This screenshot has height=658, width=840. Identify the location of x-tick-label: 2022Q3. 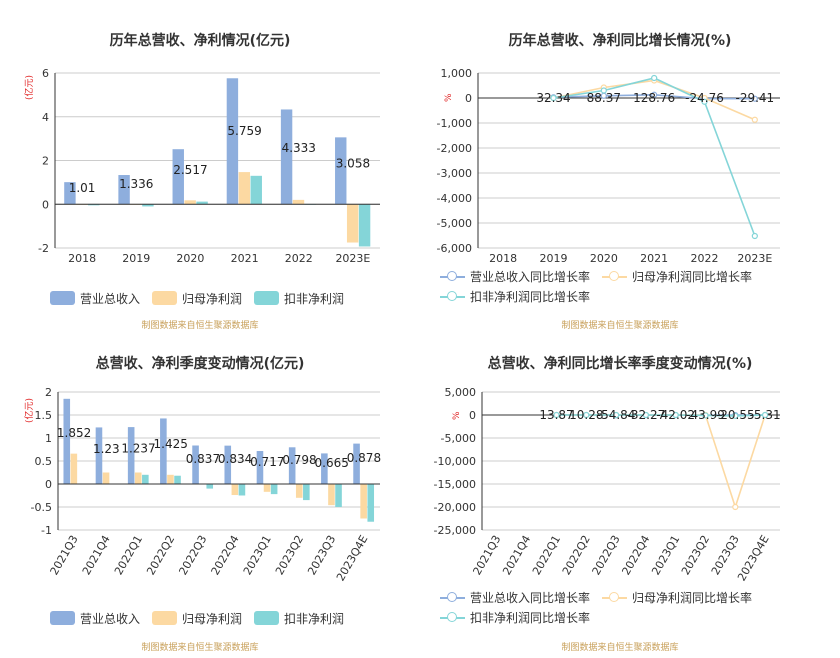
(192, 555).